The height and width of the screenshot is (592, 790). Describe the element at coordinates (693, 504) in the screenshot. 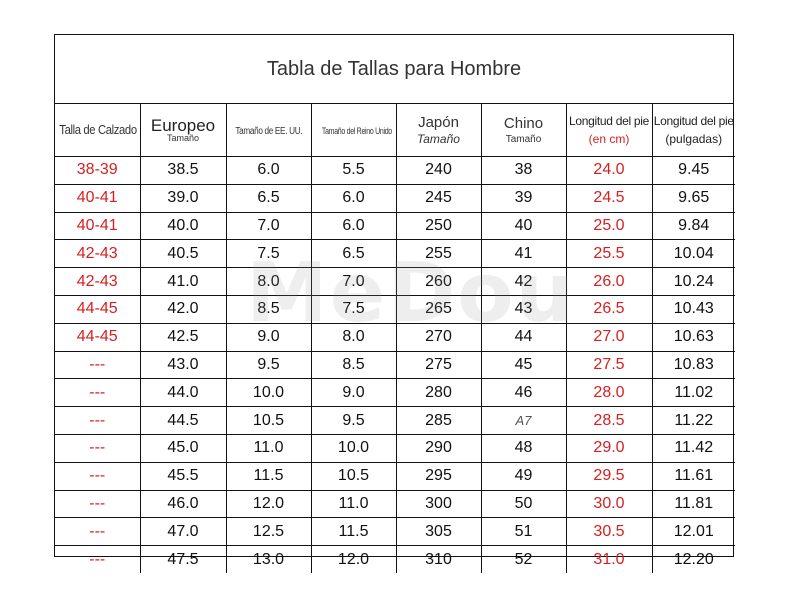

I see `table-cell: 11.81` at that location.